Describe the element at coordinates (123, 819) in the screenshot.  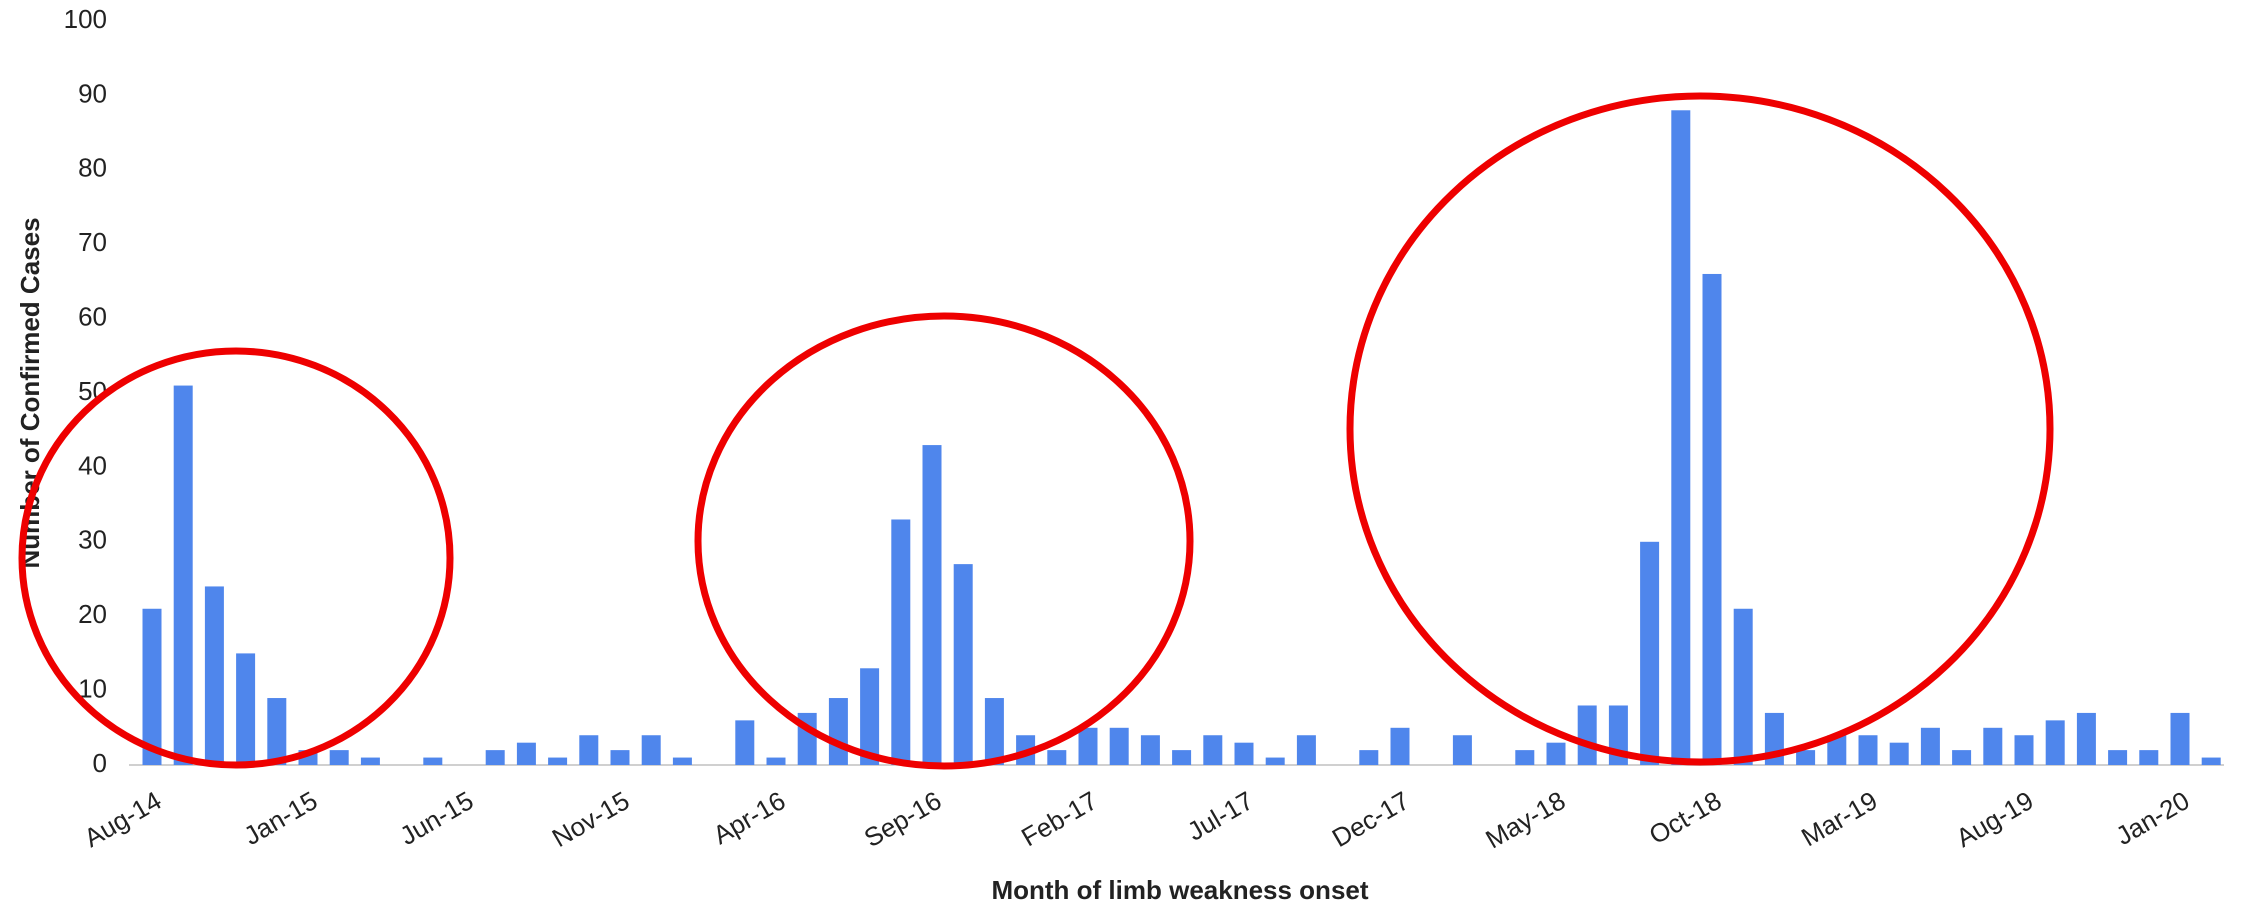
I see `x-tick-label: Aug-14` at that location.